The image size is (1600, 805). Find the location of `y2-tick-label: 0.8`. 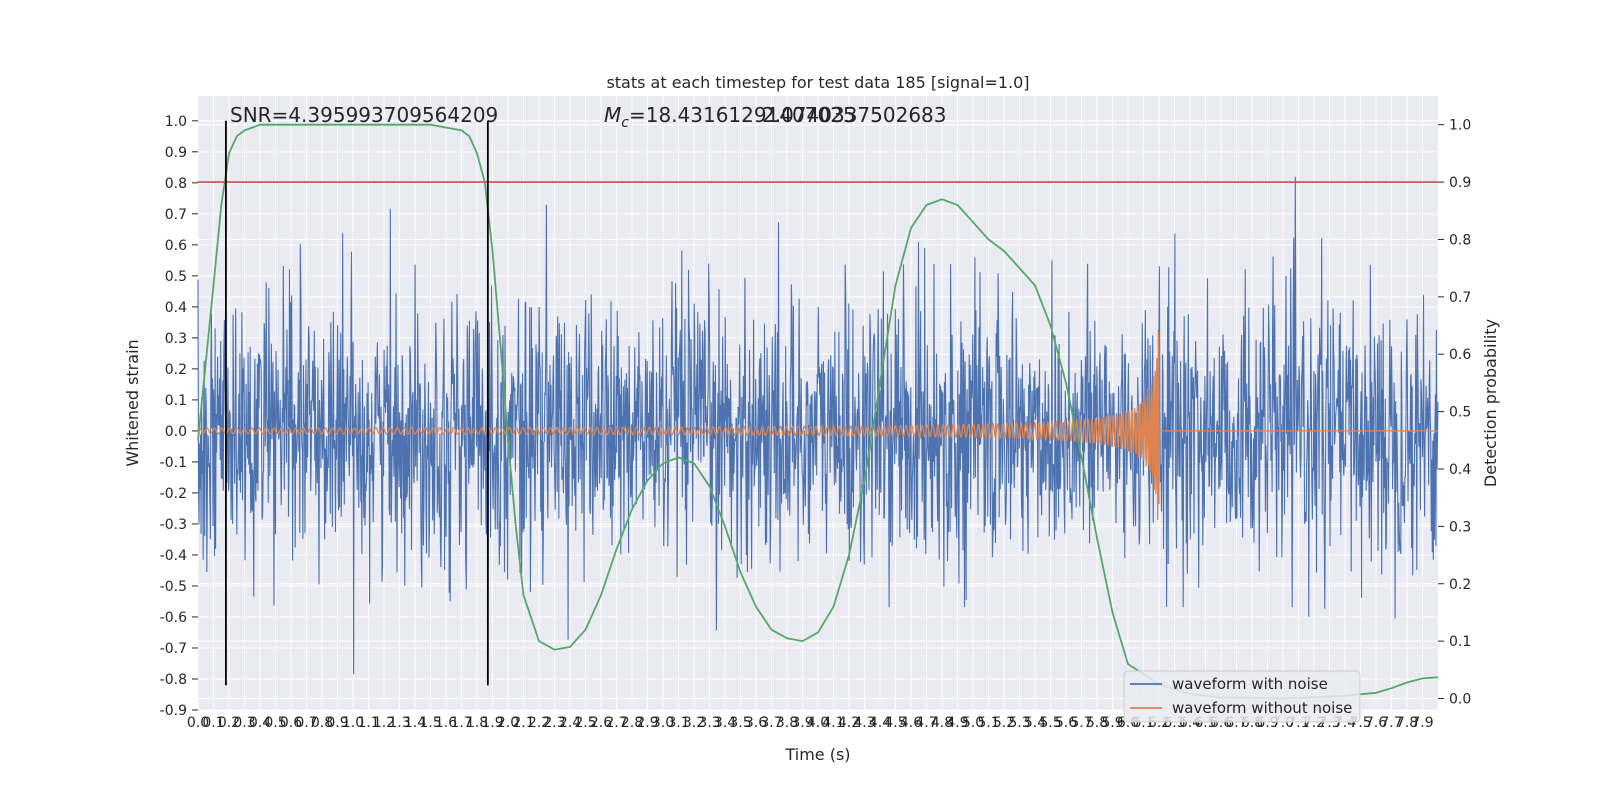

y2-tick-label: 0.8 is located at coordinates (1460, 240).